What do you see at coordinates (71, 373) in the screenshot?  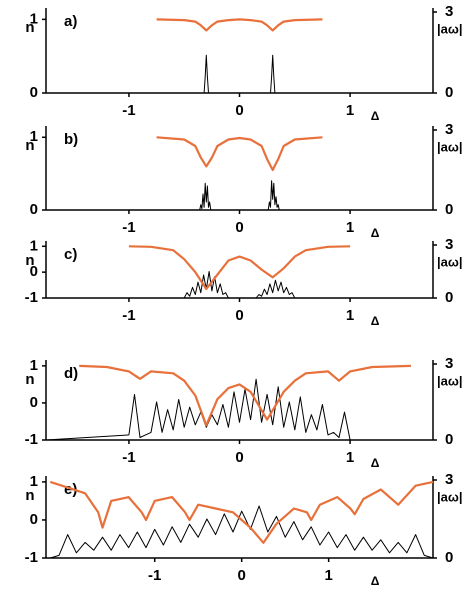 I see `panel-label: d)` at bounding box center [71, 373].